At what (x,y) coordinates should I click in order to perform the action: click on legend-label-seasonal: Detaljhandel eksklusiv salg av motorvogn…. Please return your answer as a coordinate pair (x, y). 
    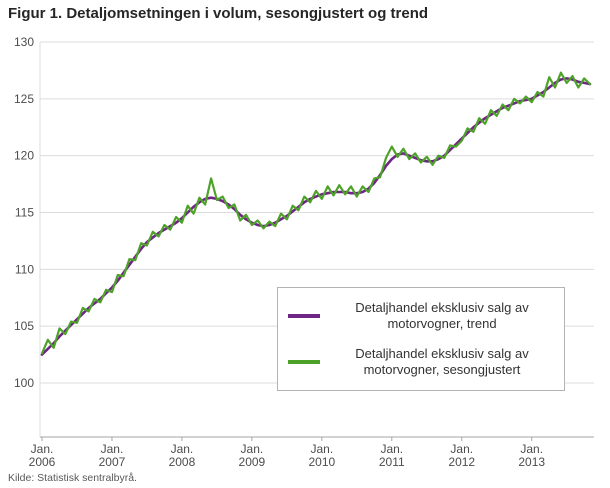
    Looking at the image, I should click on (442, 361).